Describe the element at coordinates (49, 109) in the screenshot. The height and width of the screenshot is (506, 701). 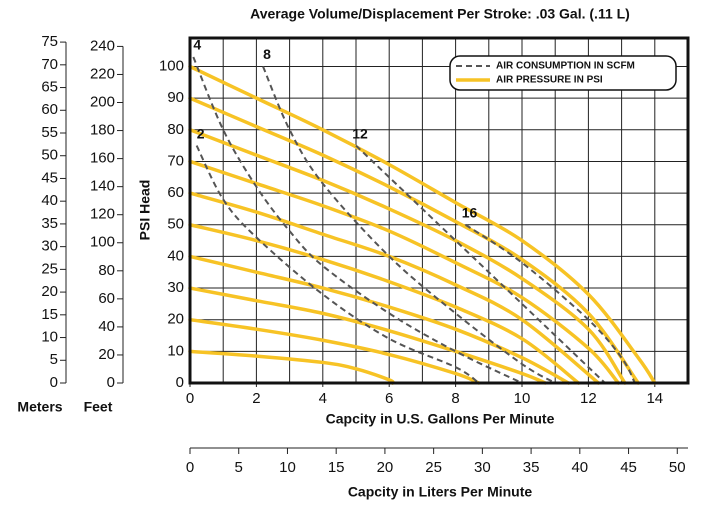
I see `meters_axis-tick-label: 60` at that location.